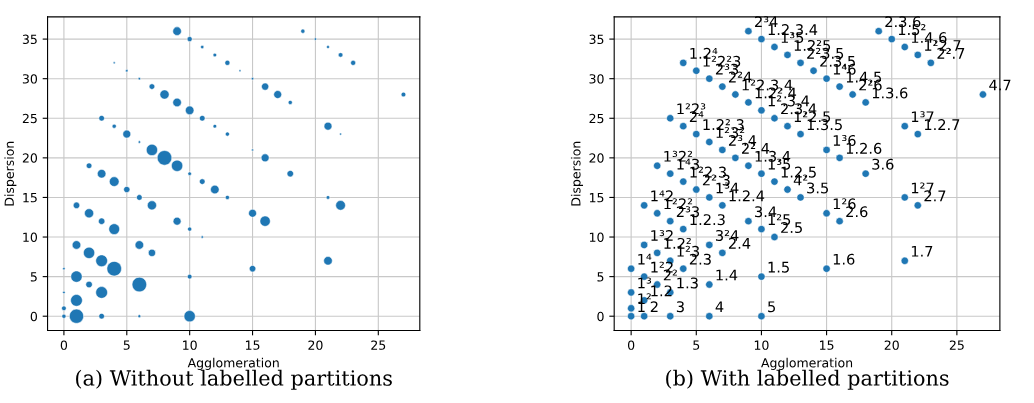 This screenshot has height=403, width=1034. Describe the element at coordinates (807, 379) in the screenshot. I see `text: (b) With labelled partitions` at that location.